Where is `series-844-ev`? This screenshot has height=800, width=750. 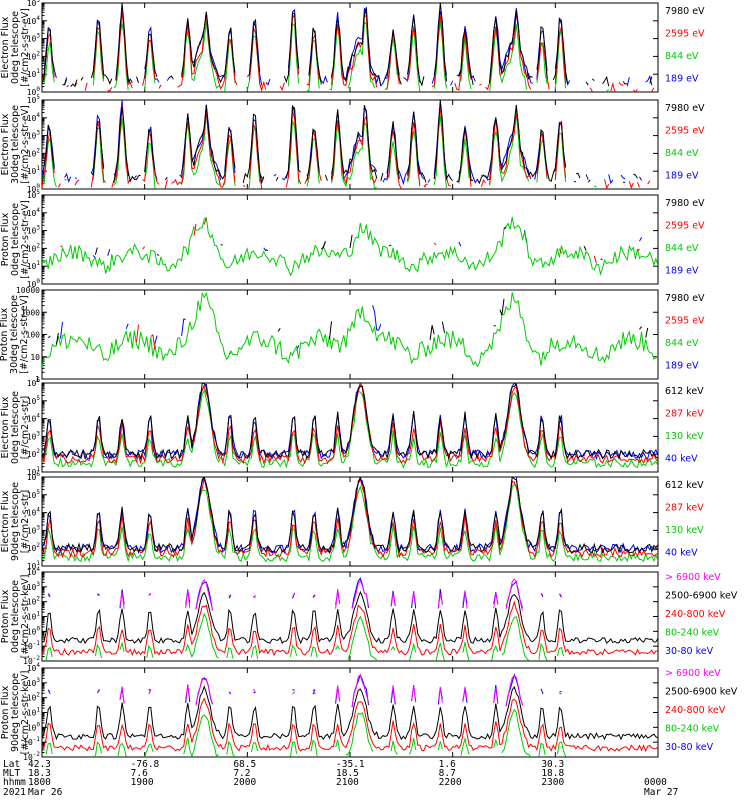
series-844-ev is located at coordinates (350, 329).